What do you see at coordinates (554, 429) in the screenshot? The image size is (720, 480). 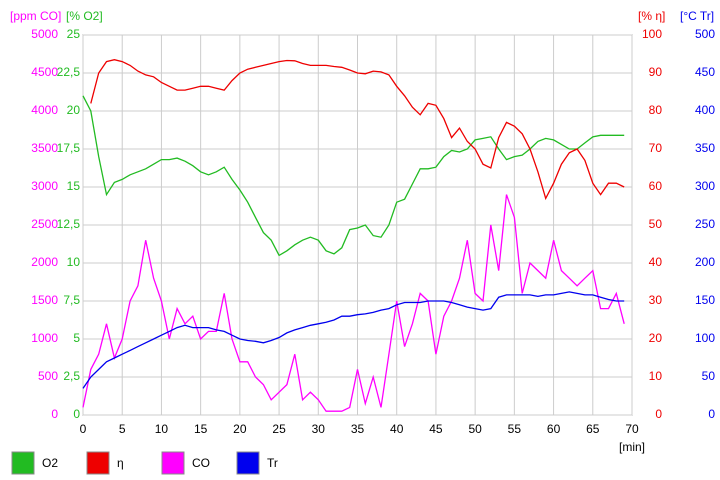 I see `x-tick-label: 60` at bounding box center [554, 429].